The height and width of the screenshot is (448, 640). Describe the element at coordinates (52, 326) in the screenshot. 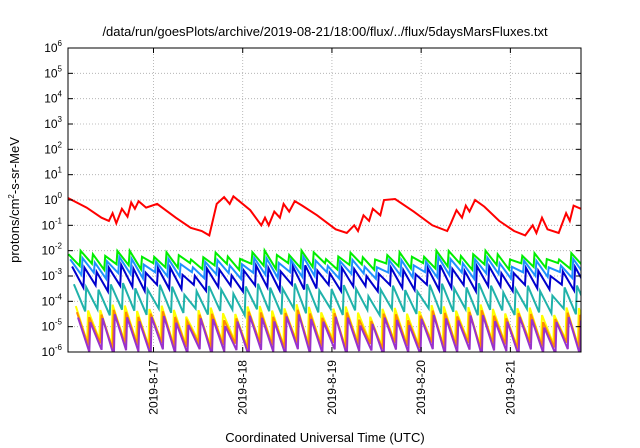

I see `y-tick-label: 10⁻⁵` at that location.